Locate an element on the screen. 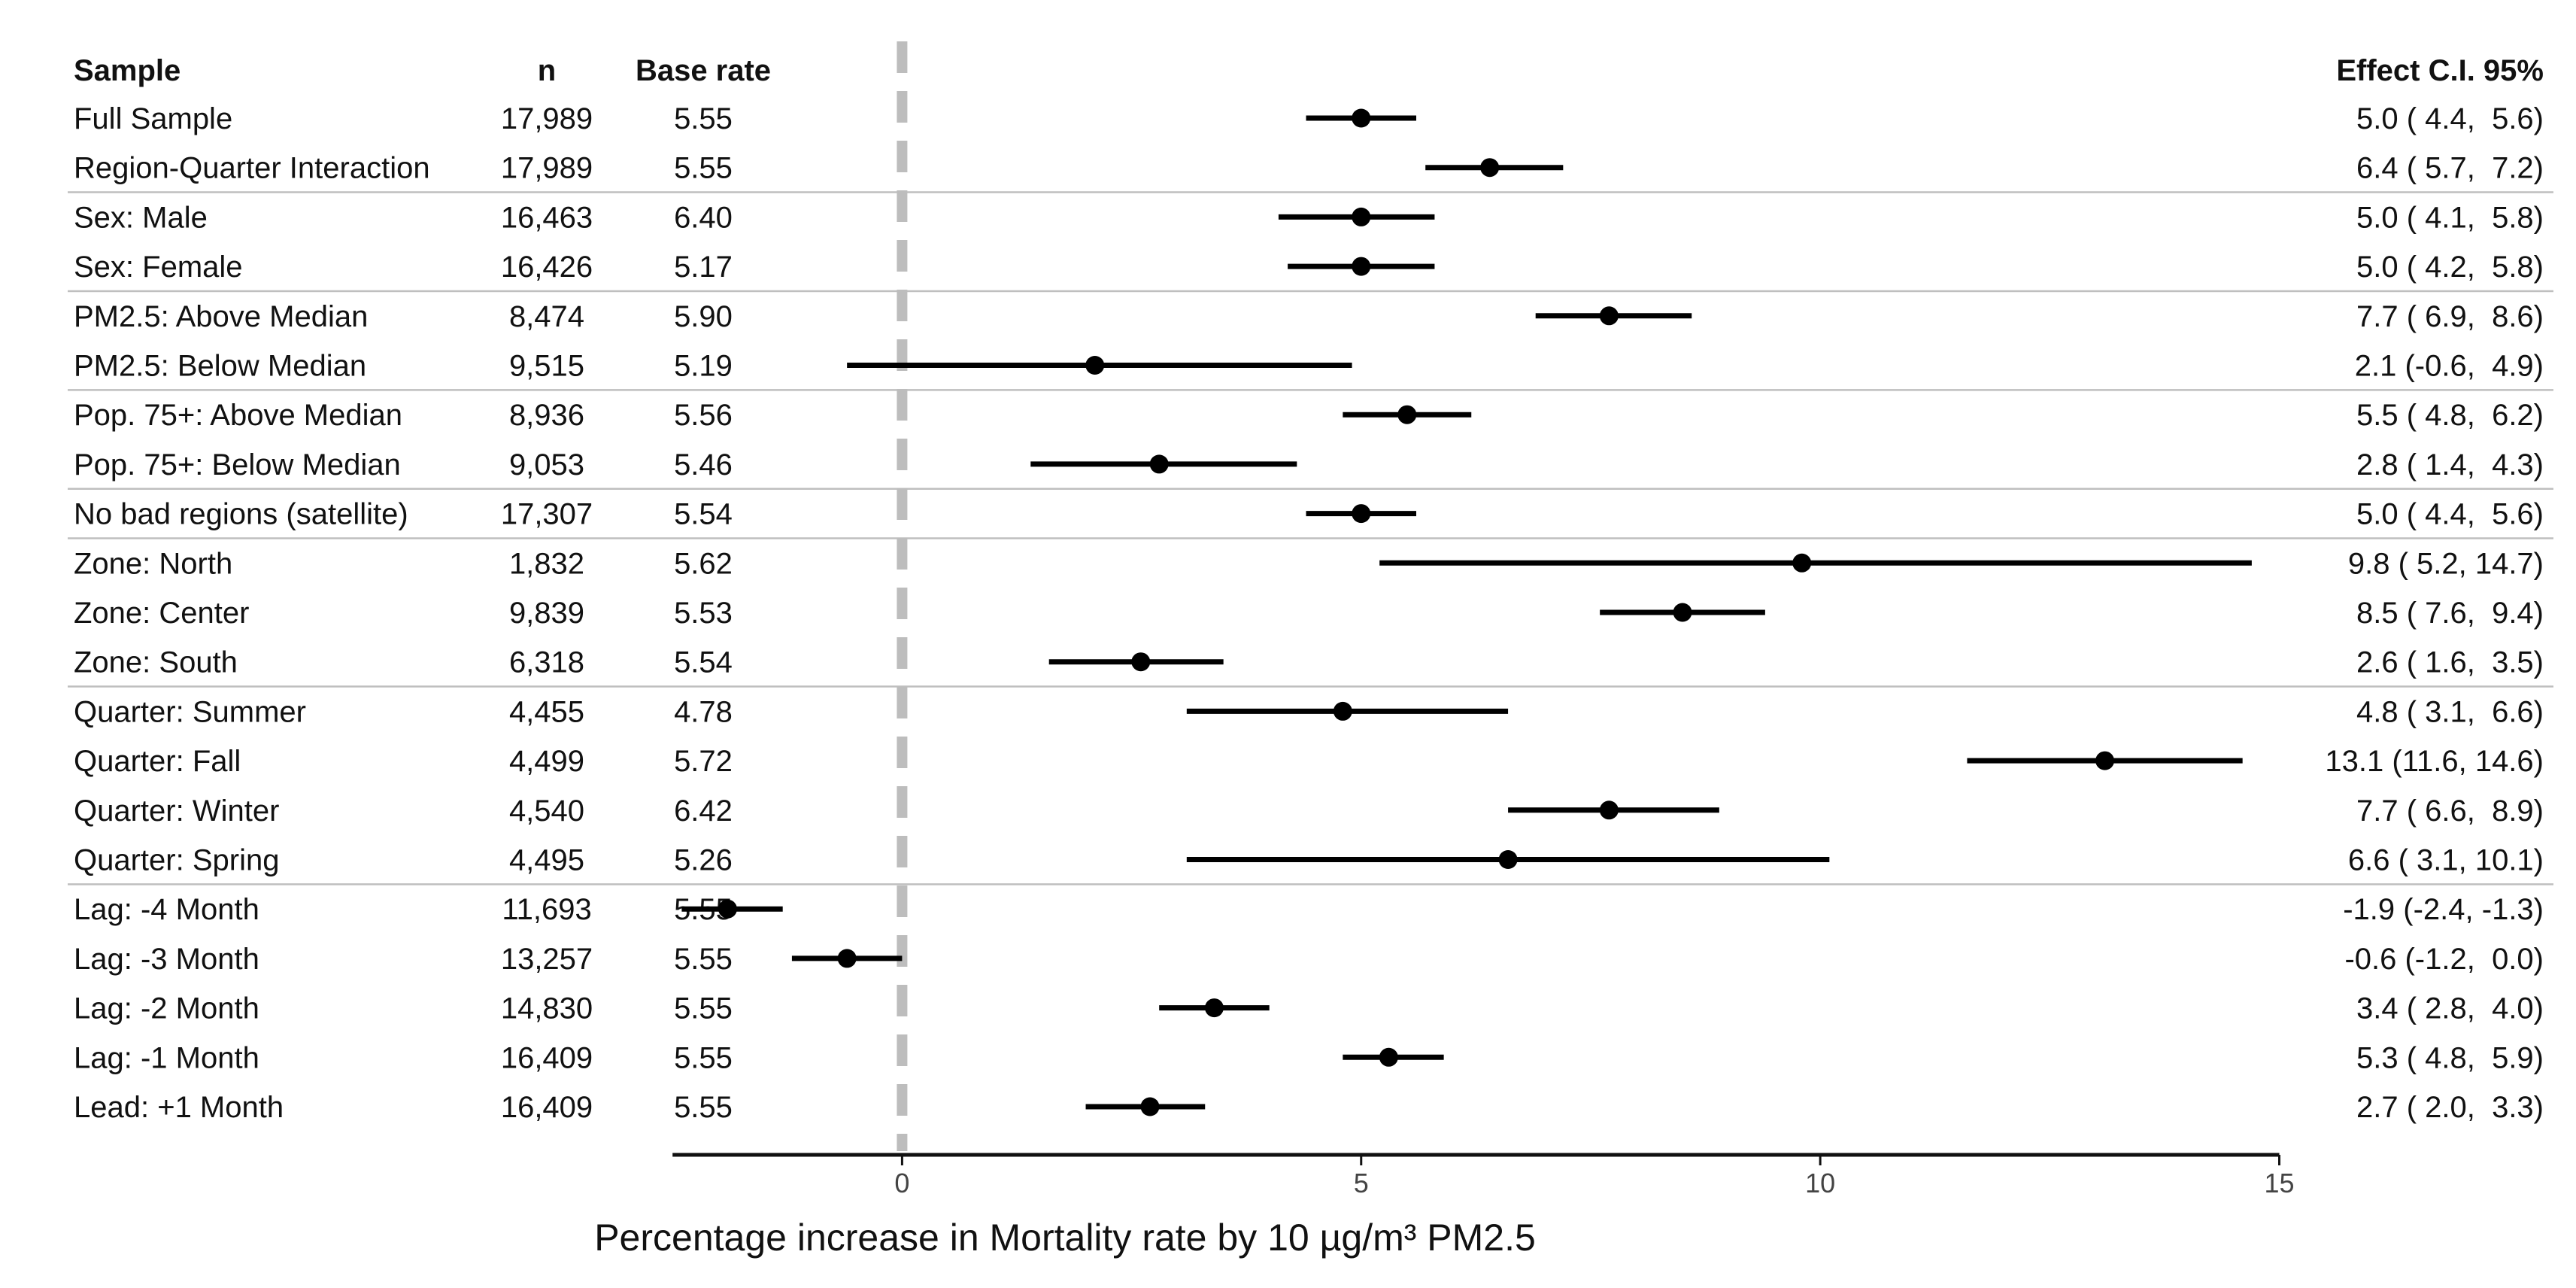 The image size is (2576, 1288). row-label: Quarter: Fall is located at coordinates (157, 762).